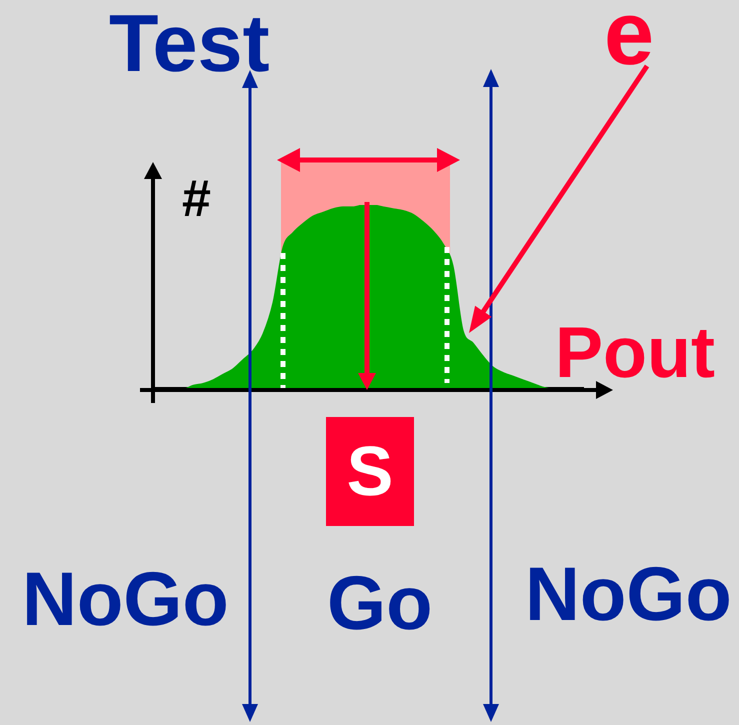 This screenshot has width=739, height=725. I want to click on x-axis-title: Pout, so click(635, 353).